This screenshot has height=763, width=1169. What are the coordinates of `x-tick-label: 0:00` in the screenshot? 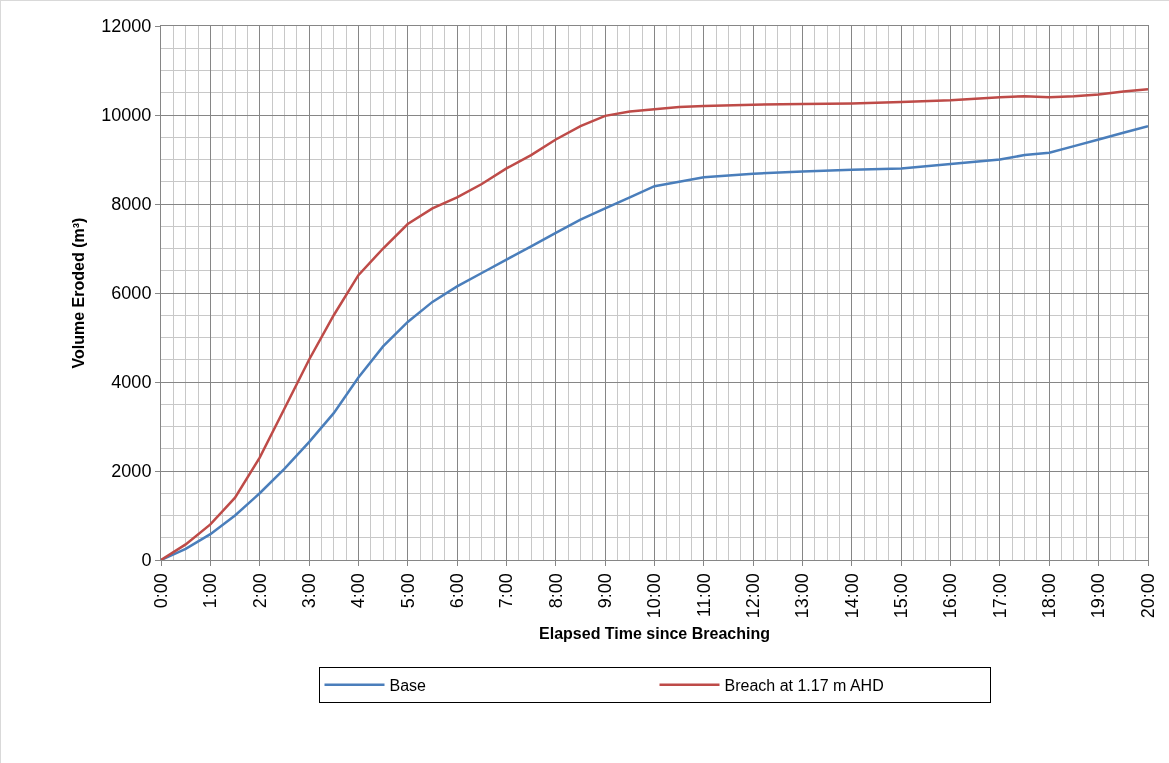 It's located at (160, 591).